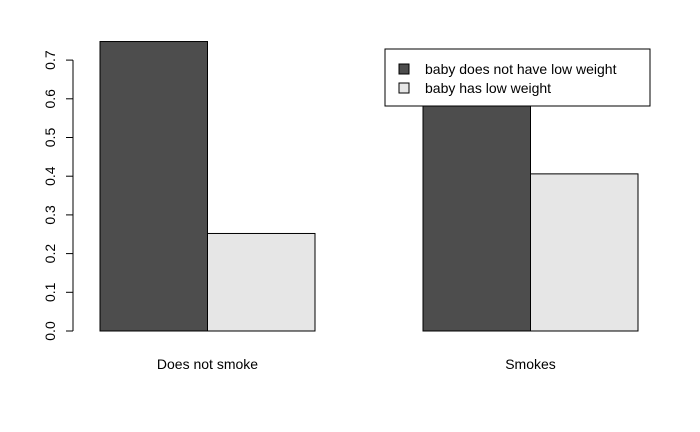 This screenshot has width=700, height=432. Describe the element at coordinates (50, 99) in the screenshot. I see `y-tick-label: 0.6` at that location.